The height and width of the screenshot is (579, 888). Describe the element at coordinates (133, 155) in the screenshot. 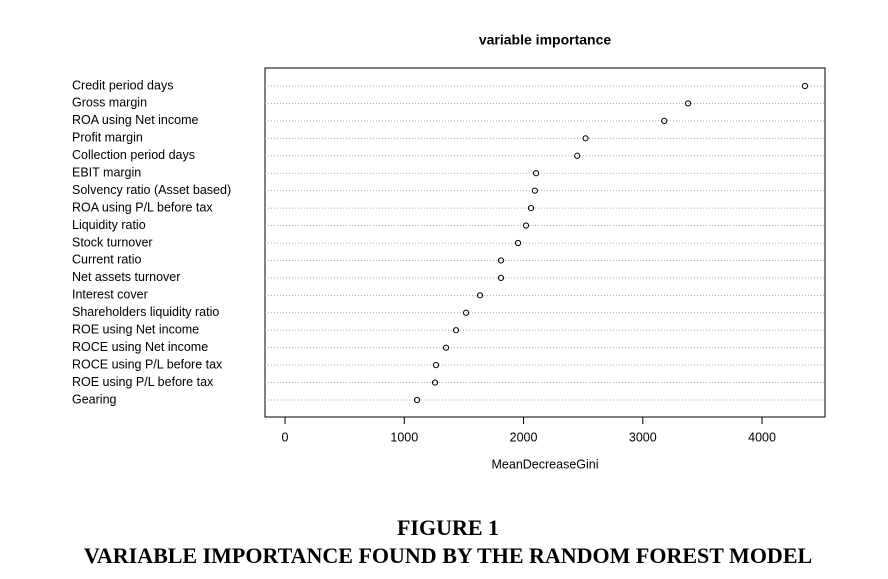

I see `y-tick-label: Collection period days` at that location.